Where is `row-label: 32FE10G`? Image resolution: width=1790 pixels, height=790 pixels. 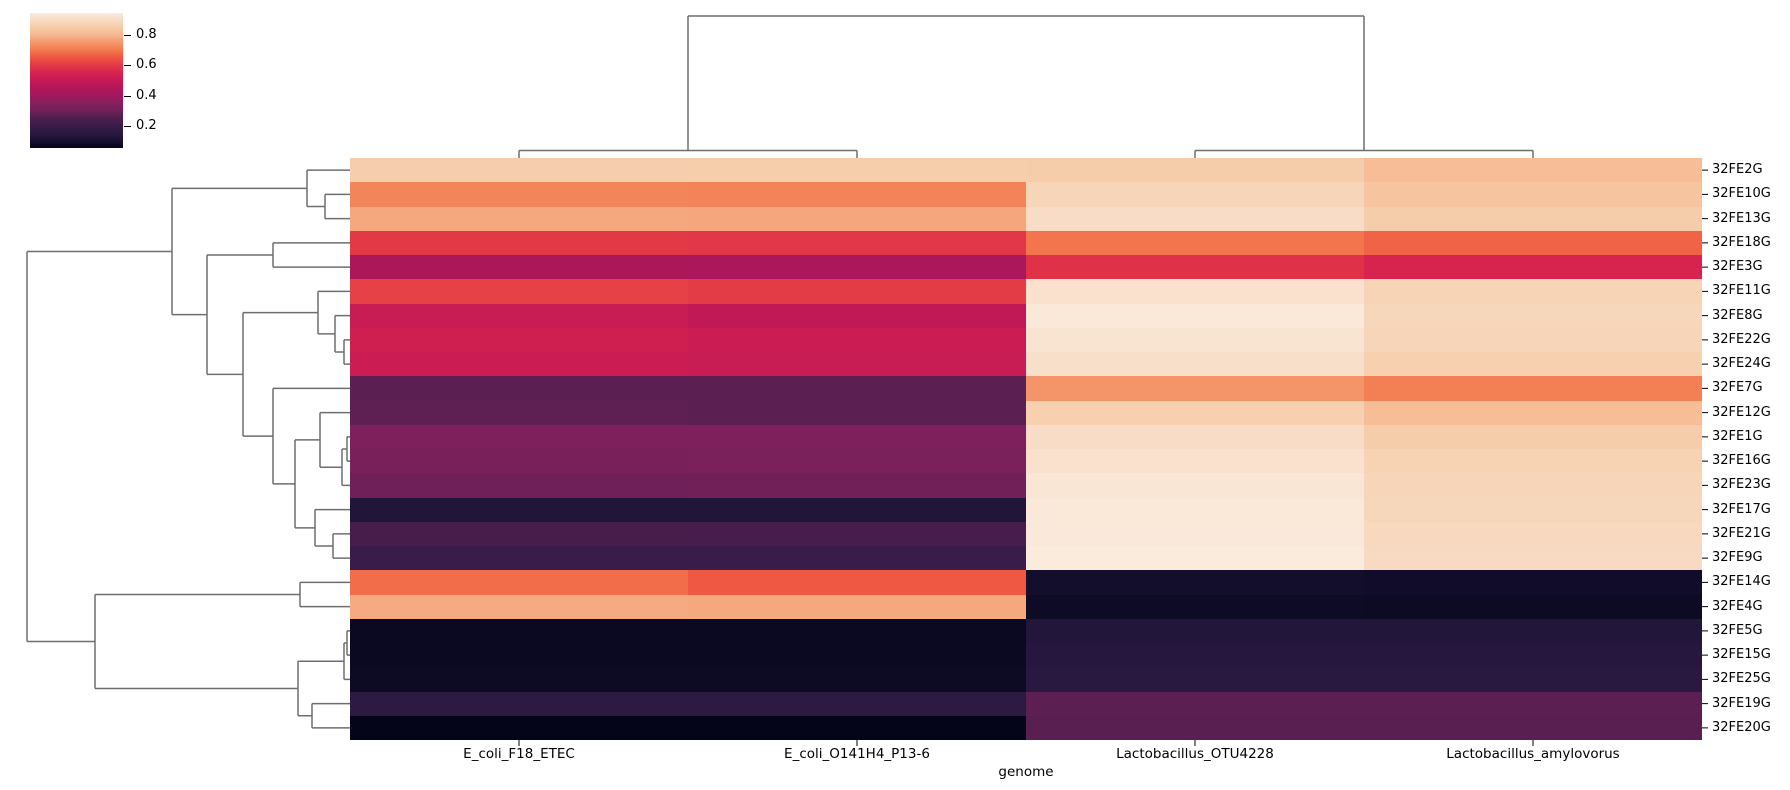
row-label: 32FE10G is located at coordinates (1741, 194).